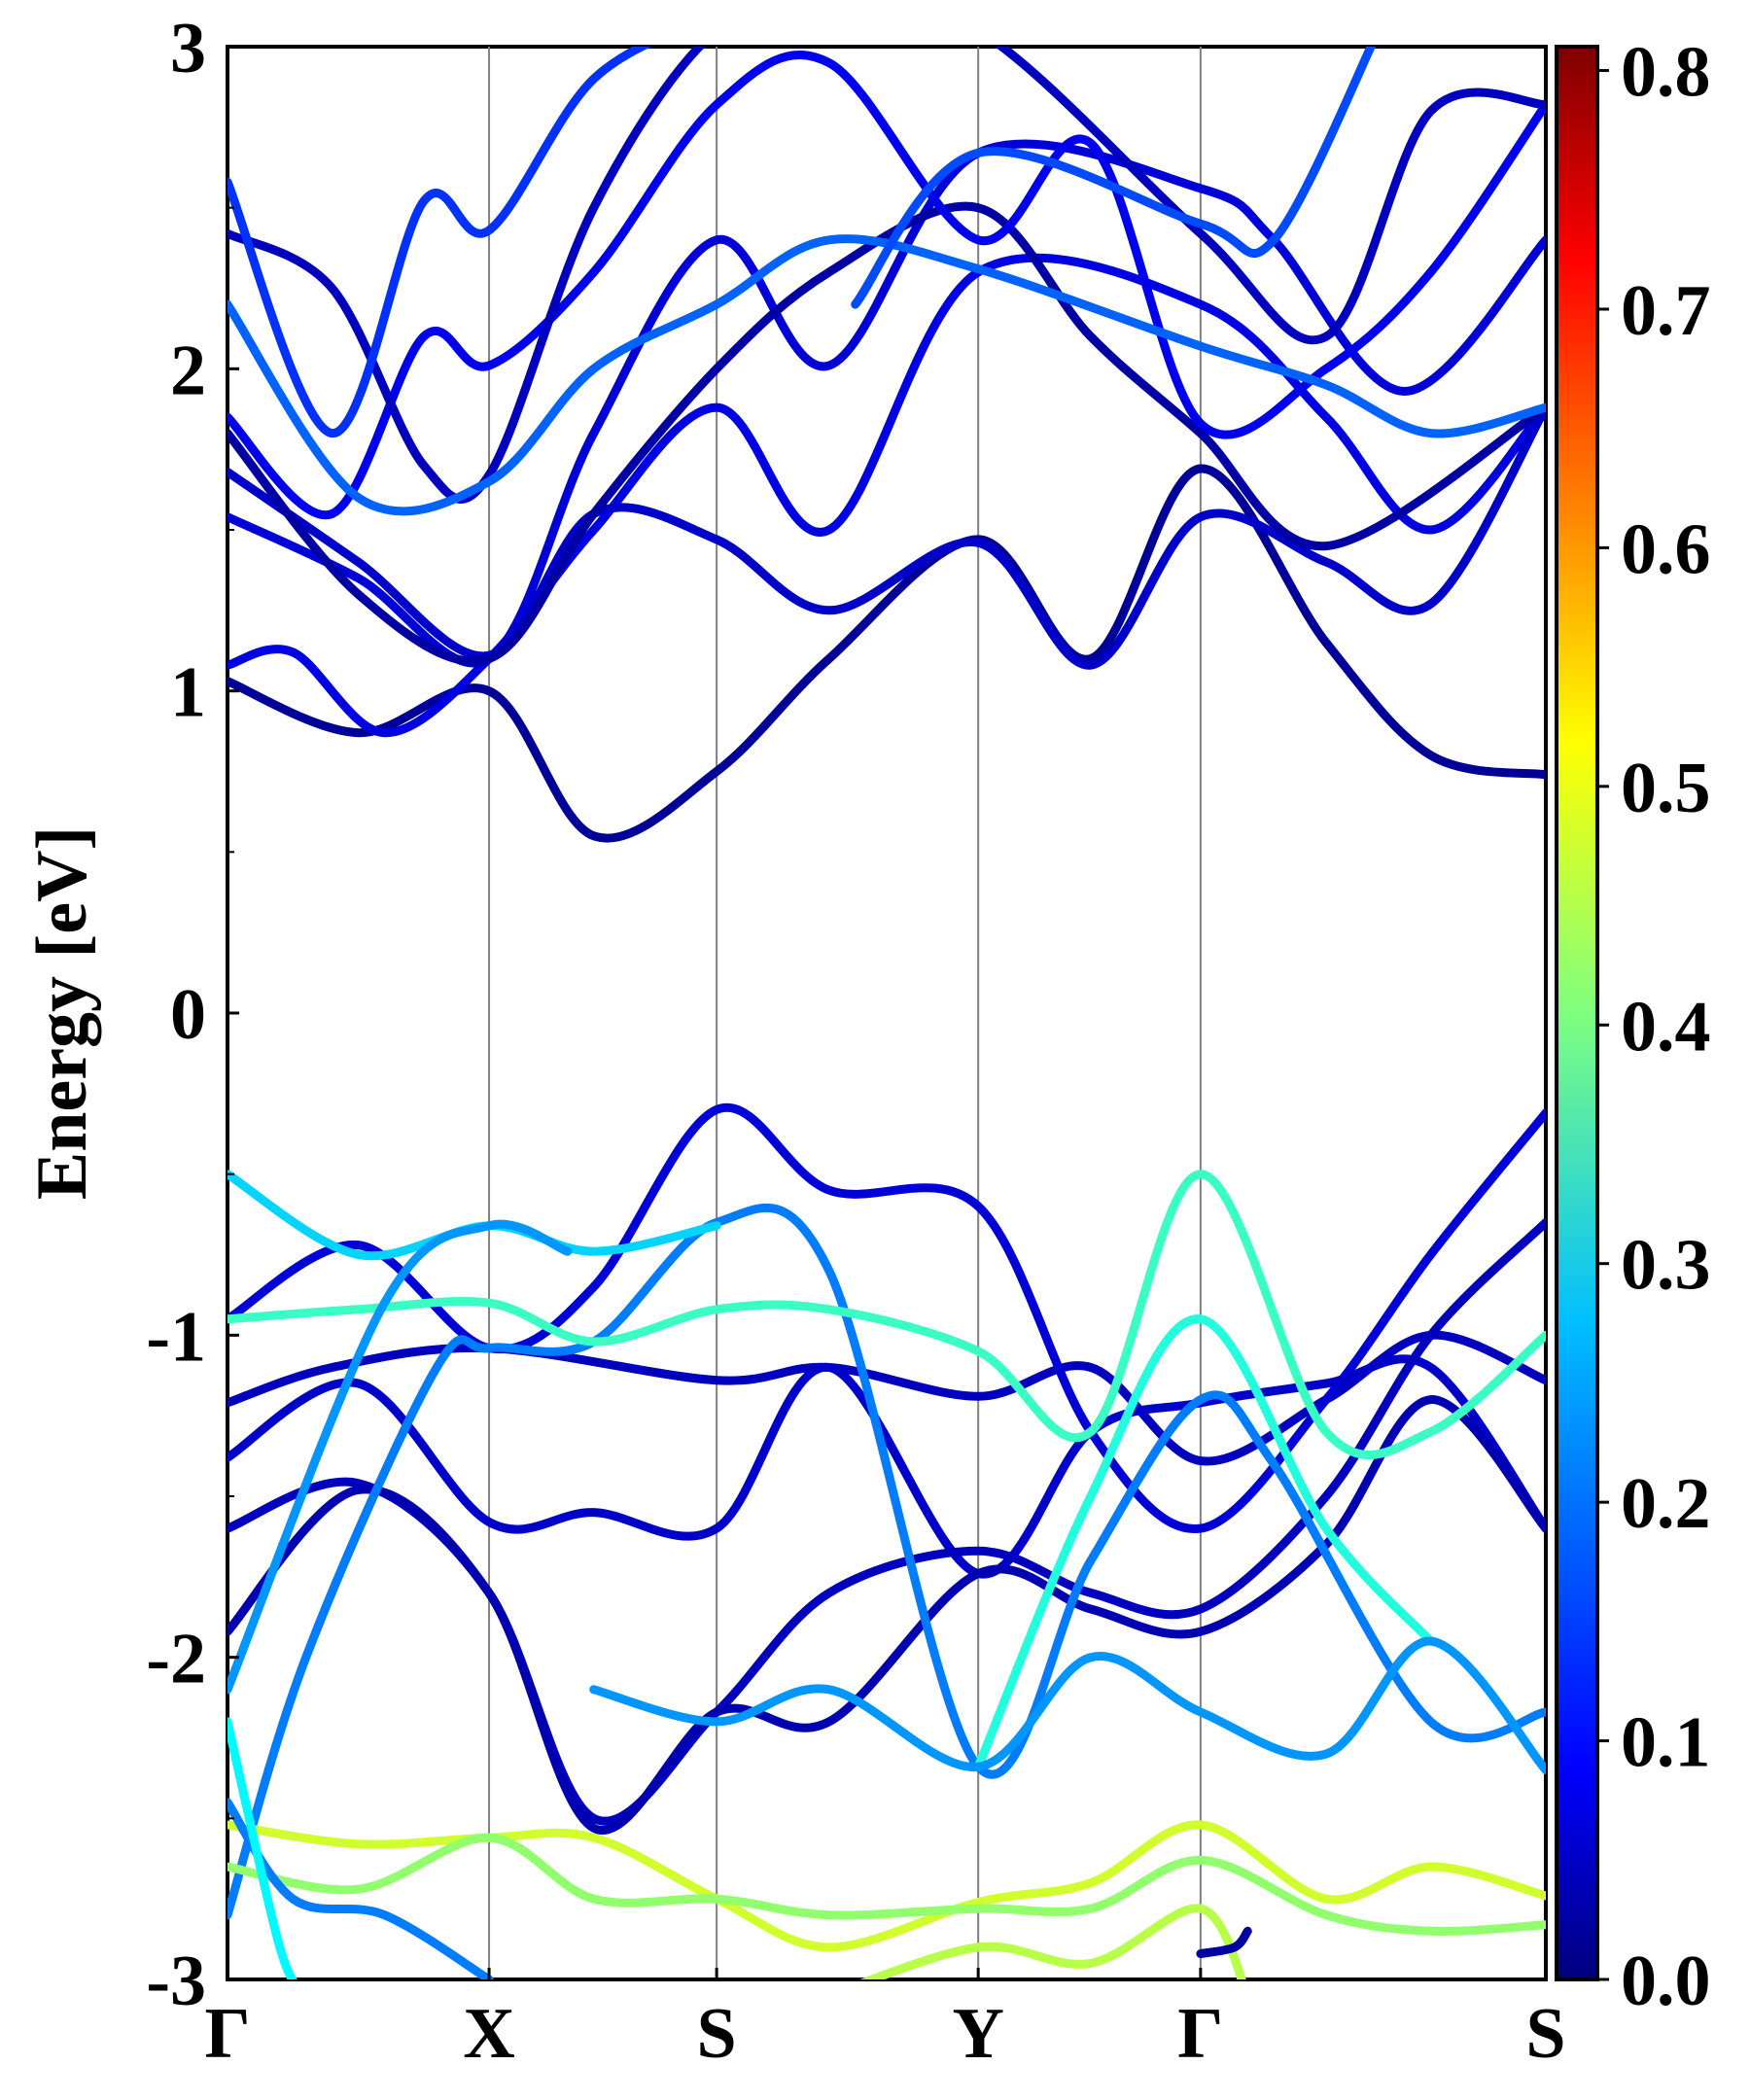 This screenshot has height=2100, width=1750. I want to click on y-tick-label: 2, so click(188, 370).